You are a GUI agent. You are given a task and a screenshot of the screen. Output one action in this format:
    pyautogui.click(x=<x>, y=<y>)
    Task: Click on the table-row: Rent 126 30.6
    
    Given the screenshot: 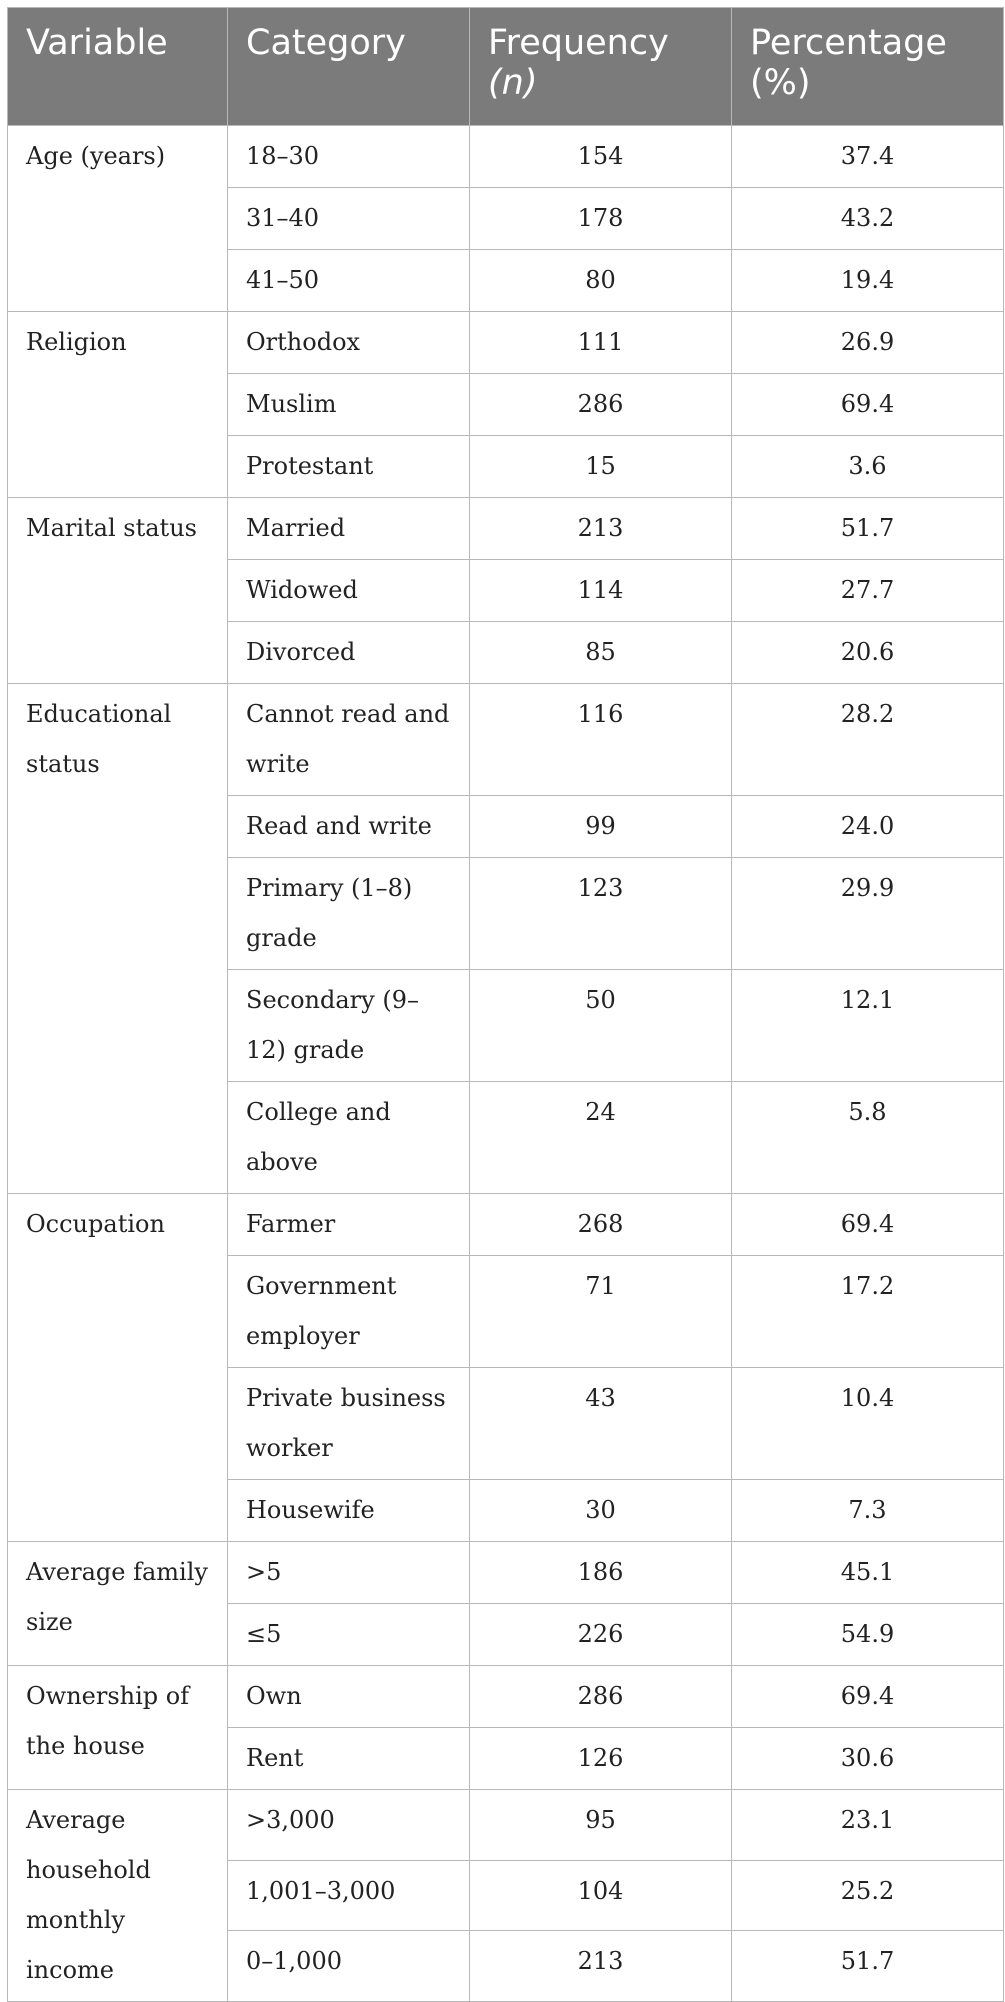 What is the action you would take?
    pyautogui.click(x=506, y=1758)
    